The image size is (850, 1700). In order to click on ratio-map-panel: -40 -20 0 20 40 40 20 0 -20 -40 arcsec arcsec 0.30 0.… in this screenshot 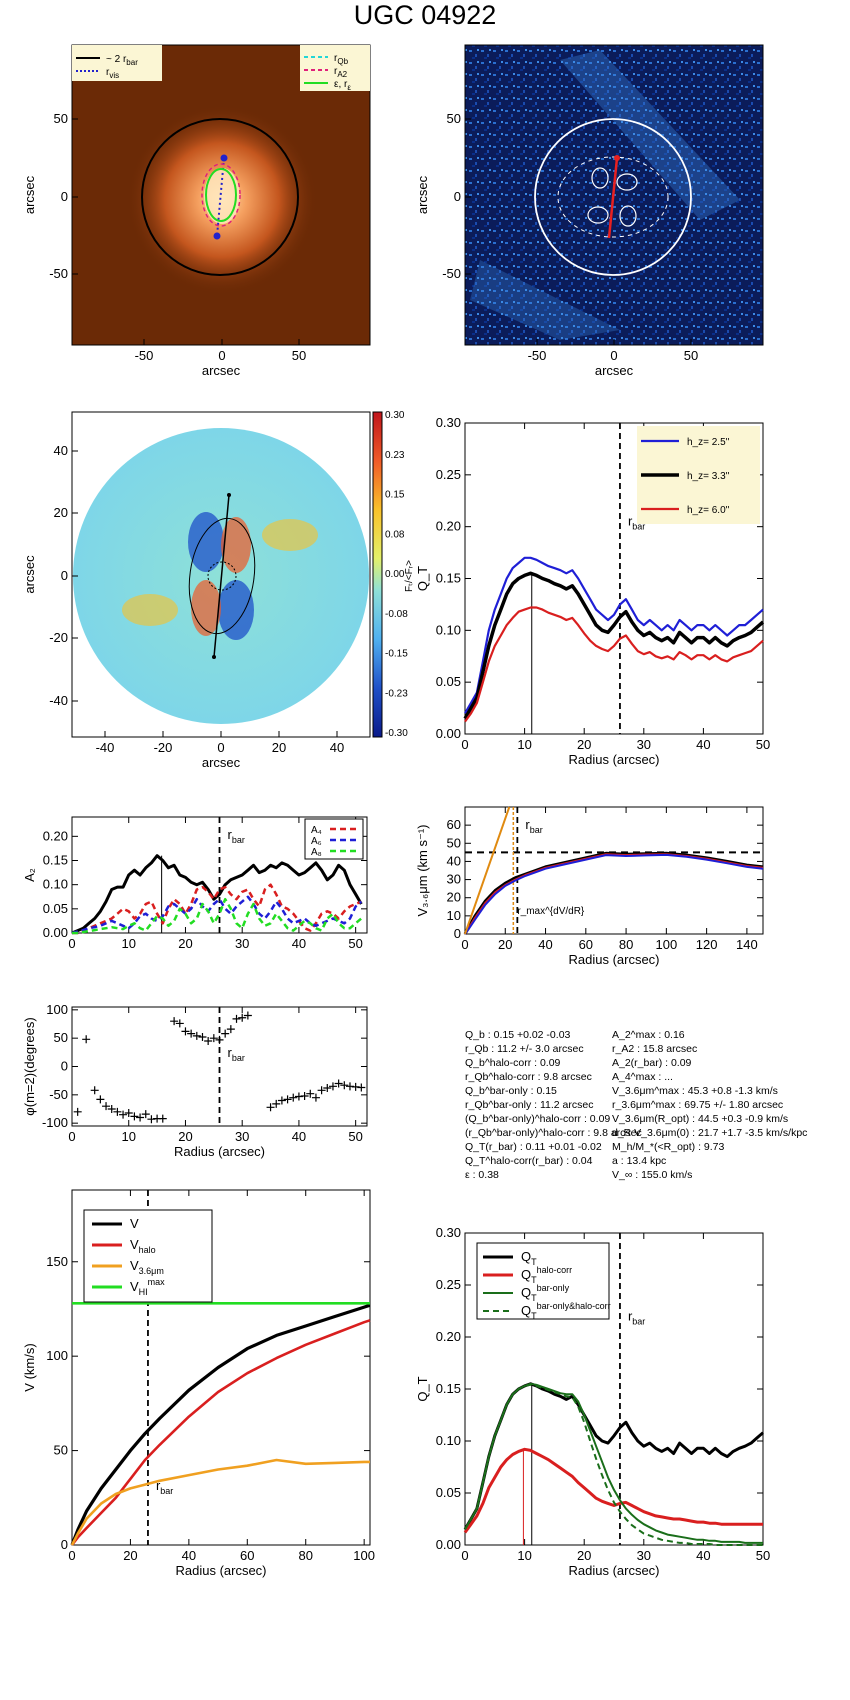, I will do `click(218, 590)`.